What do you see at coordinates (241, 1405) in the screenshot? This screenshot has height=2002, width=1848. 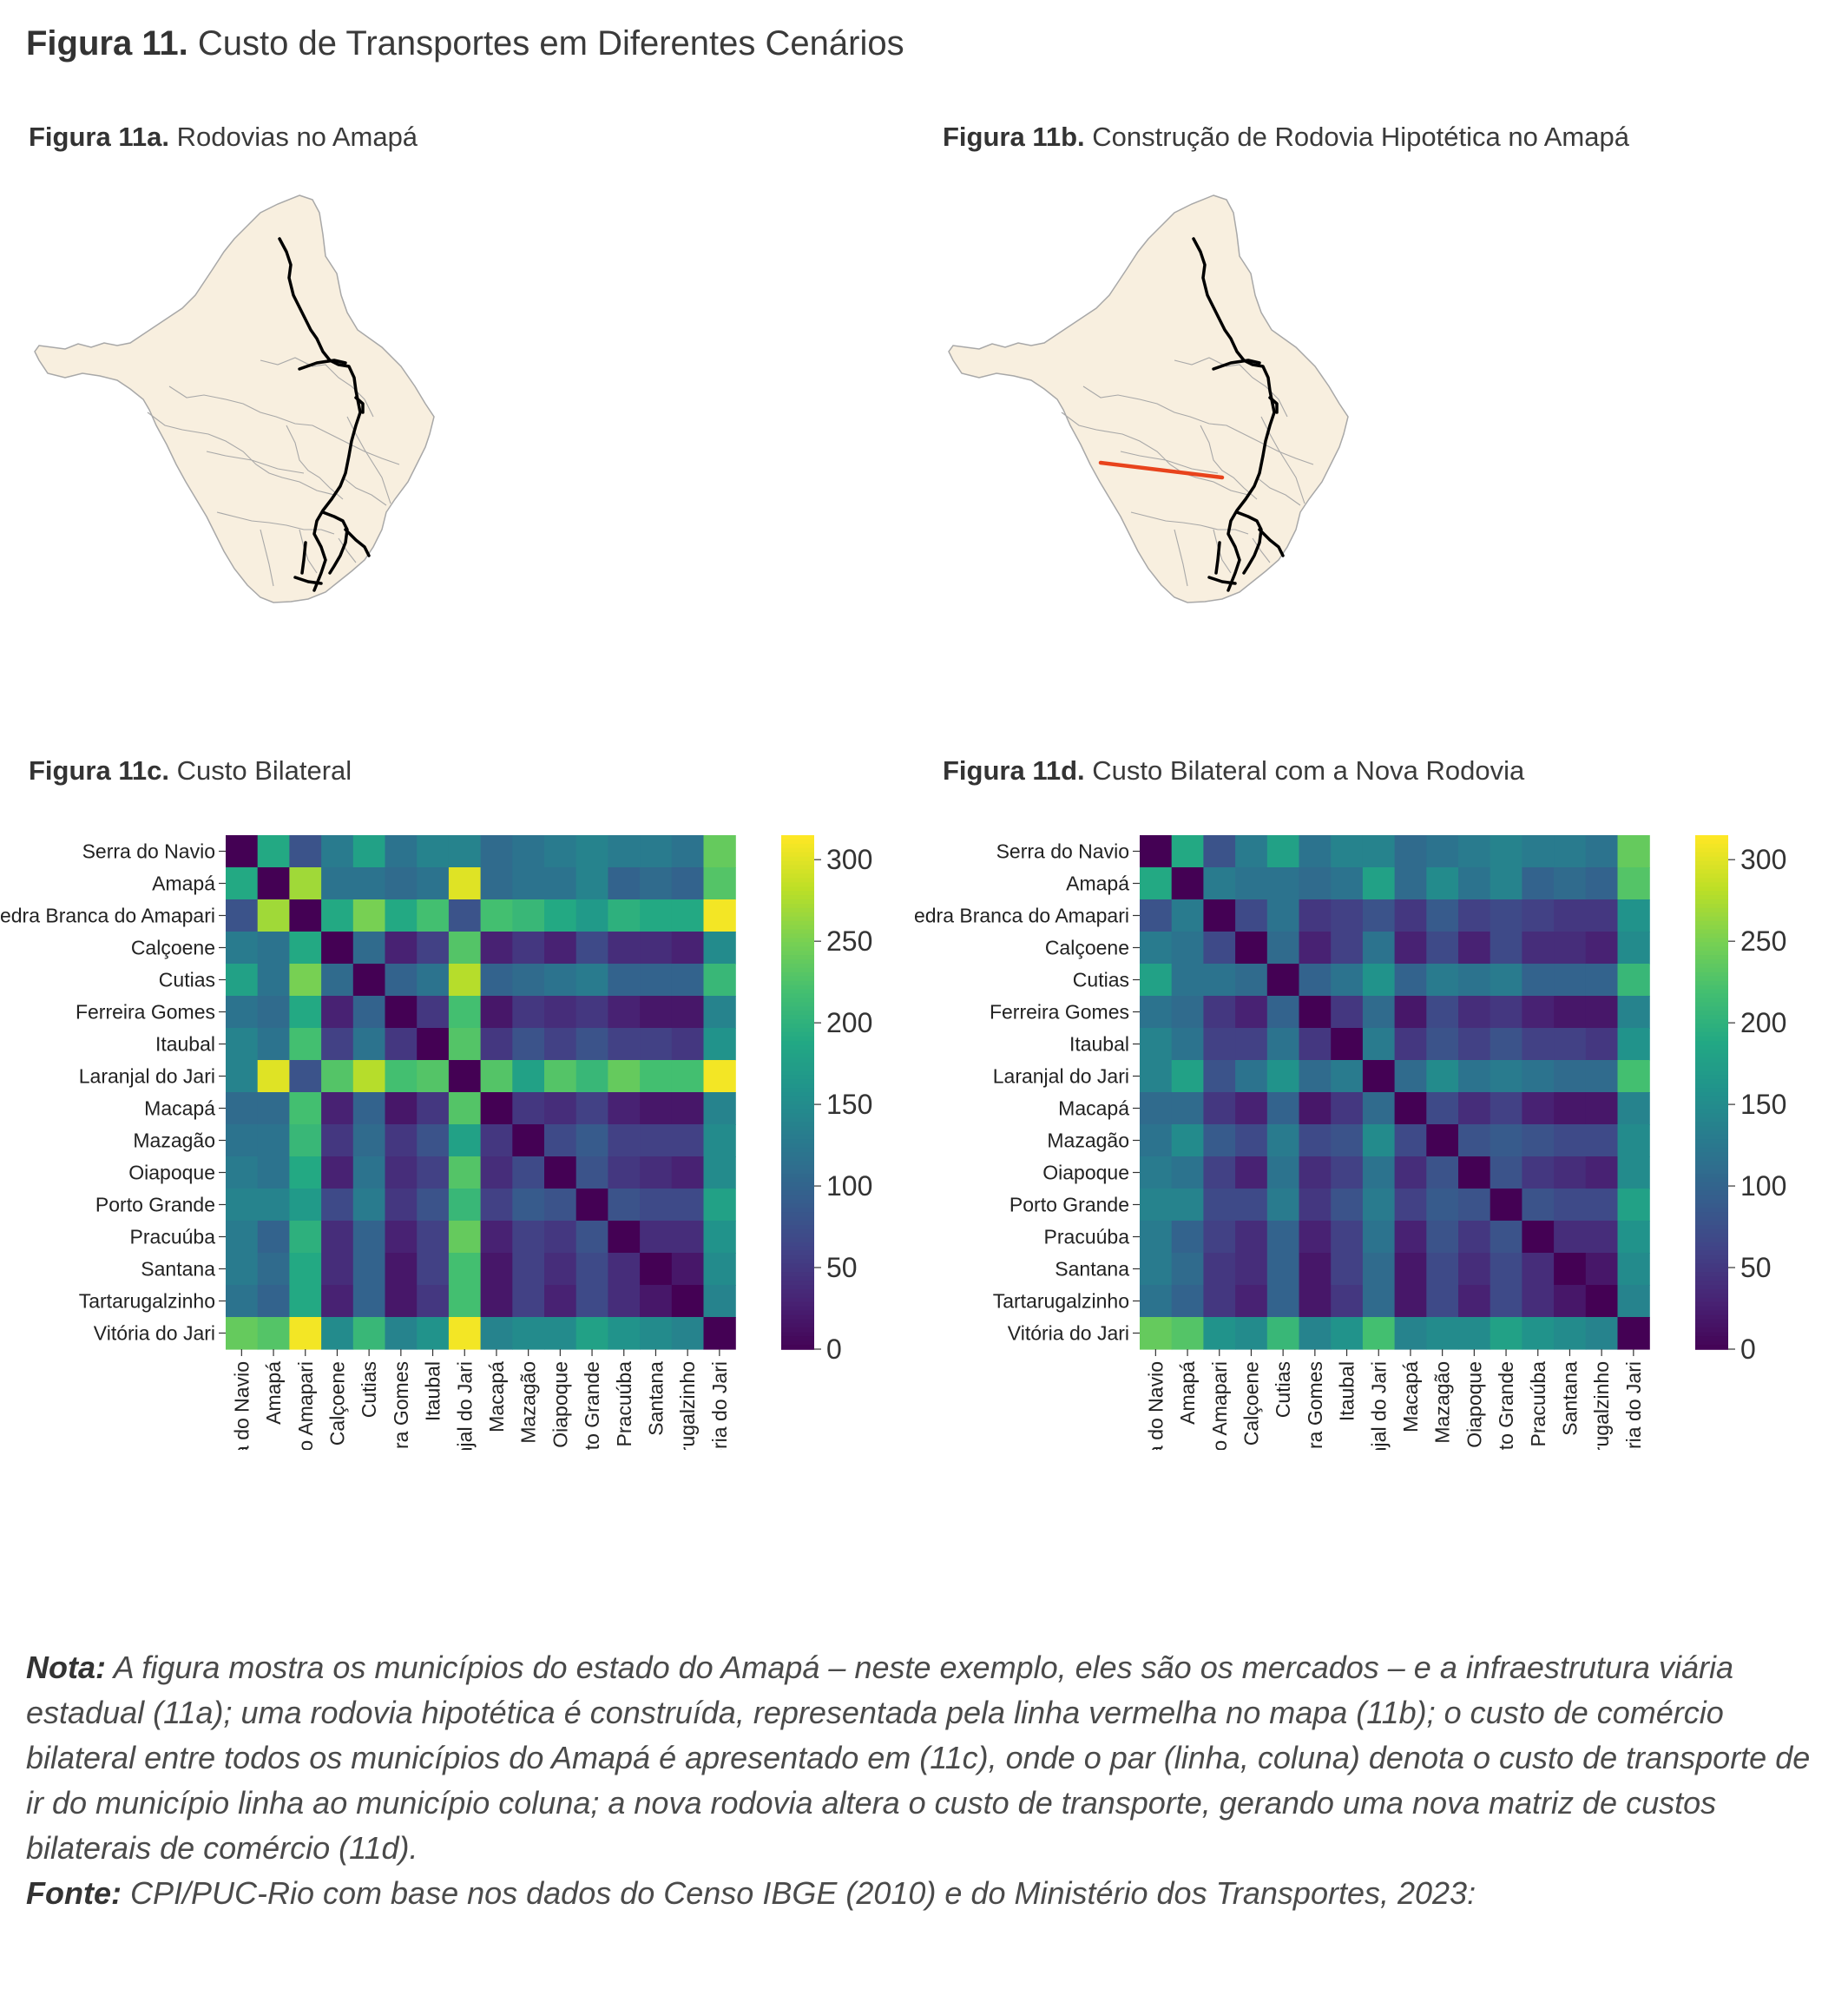 I see `col-label: Serra do Navio` at bounding box center [241, 1405].